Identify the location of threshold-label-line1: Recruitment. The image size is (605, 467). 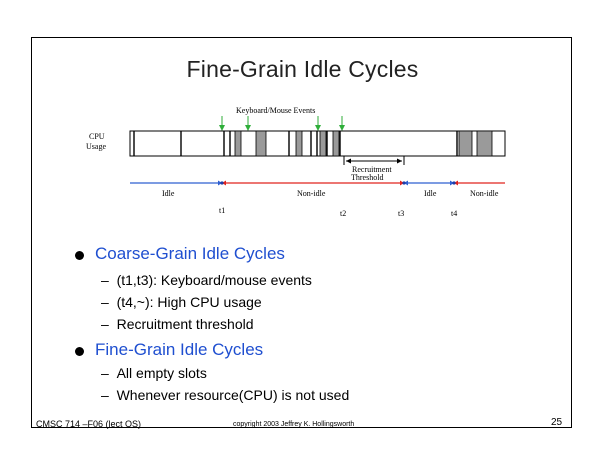
(372, 169).